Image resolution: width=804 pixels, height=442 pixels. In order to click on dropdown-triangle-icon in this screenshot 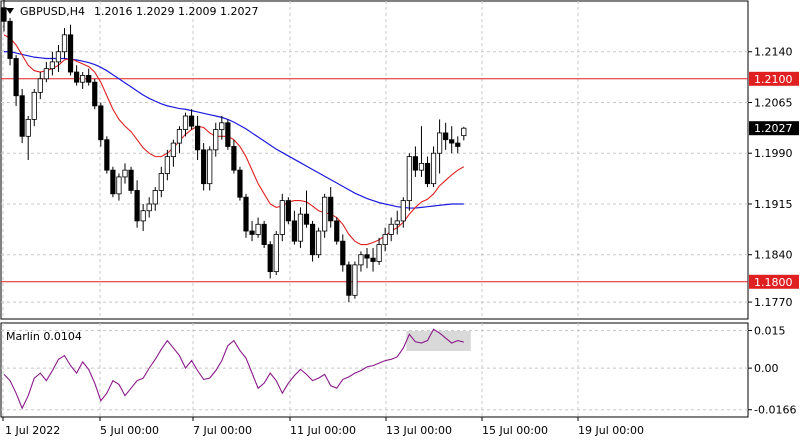, I will do `click(10, 11)`.